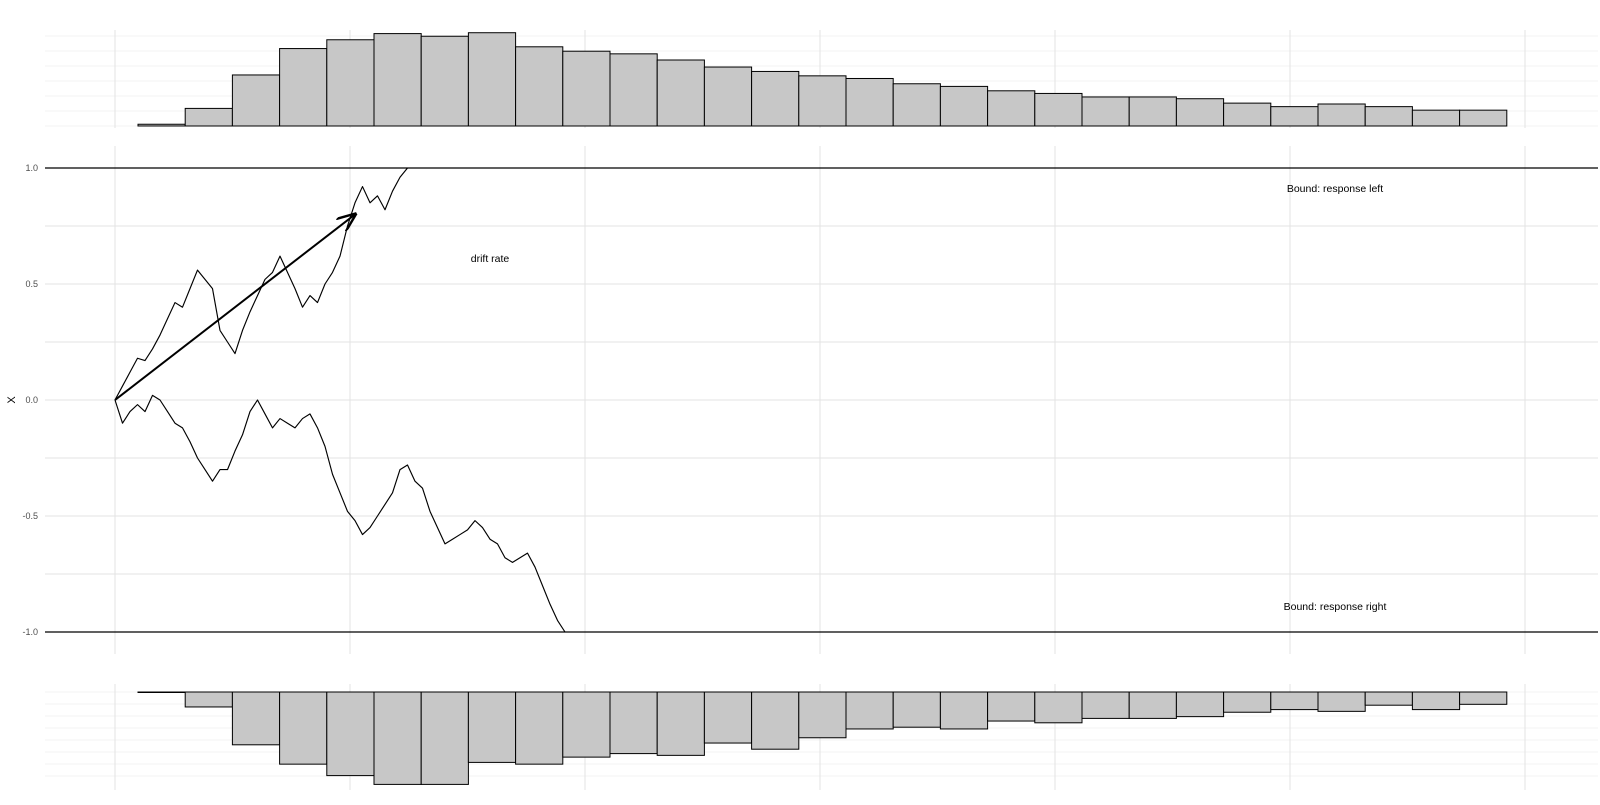 The height and width of the screenshot is (805, 1600). What do you see at coordinates (1335, 607) in the screenshot?
I see `bound-bottom-label: Bound: response right` at bounding box center [1335, 607].